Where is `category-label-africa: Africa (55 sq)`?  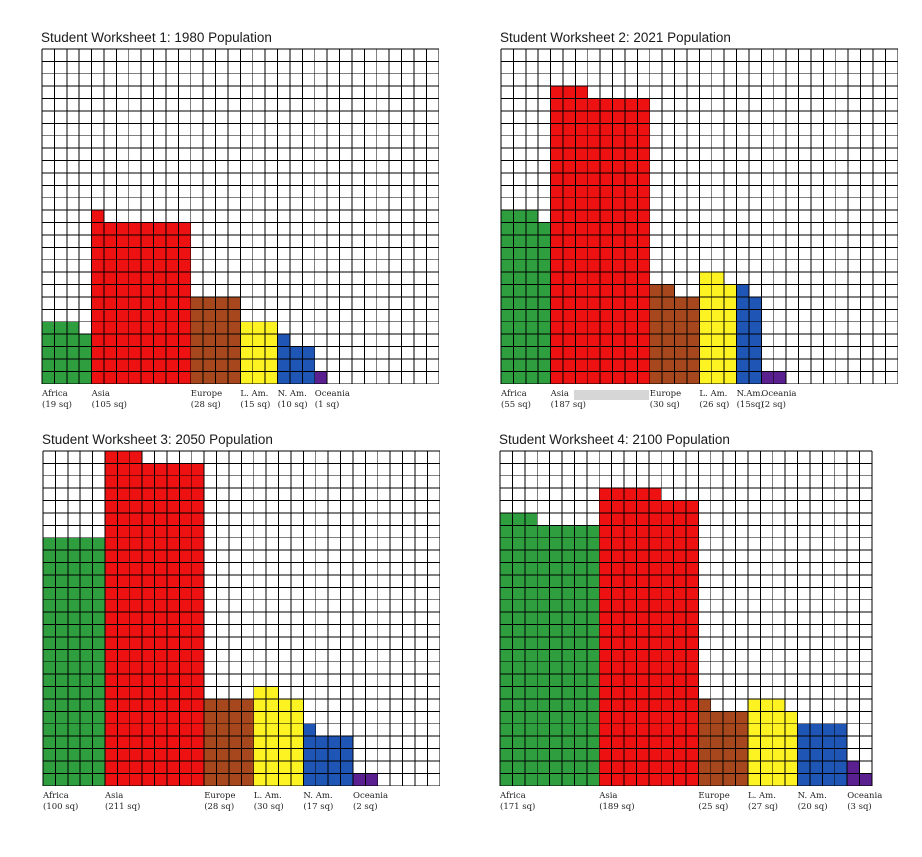 category-label-africa: Africa (55 sq) is located at coordinates (516, 400).